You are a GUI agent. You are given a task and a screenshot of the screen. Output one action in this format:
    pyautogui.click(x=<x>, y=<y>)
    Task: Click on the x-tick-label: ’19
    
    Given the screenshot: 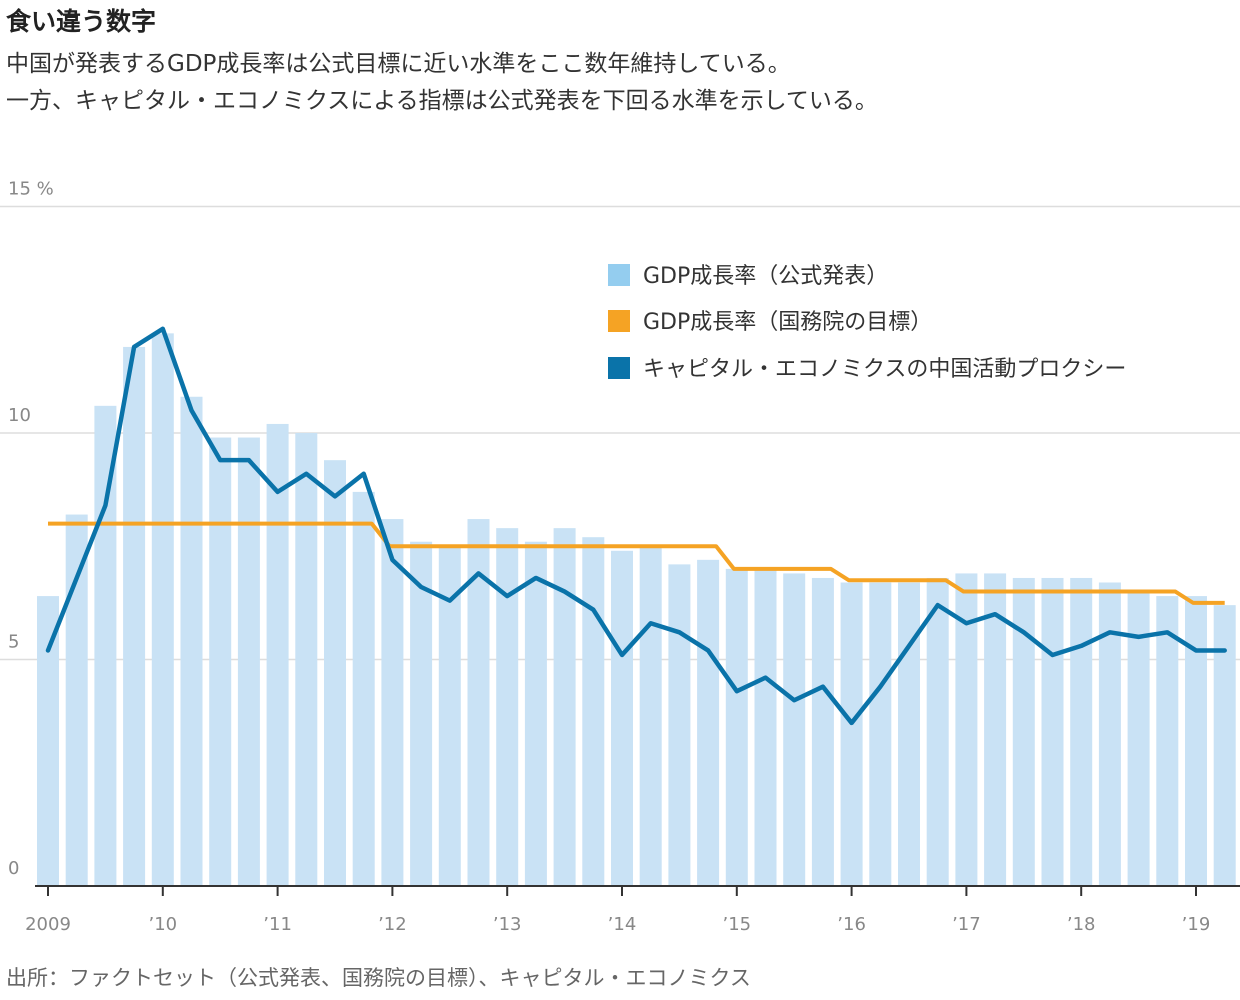 What is the action you would take?
    pyautogui.click(x=1196, y=924)
    